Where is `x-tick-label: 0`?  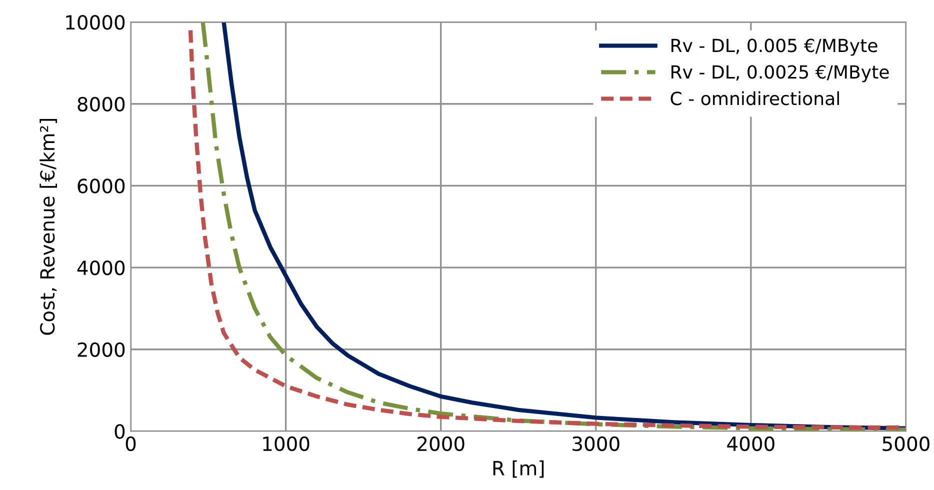 x-tick-label: 0 is located at coordinates (131, 444).